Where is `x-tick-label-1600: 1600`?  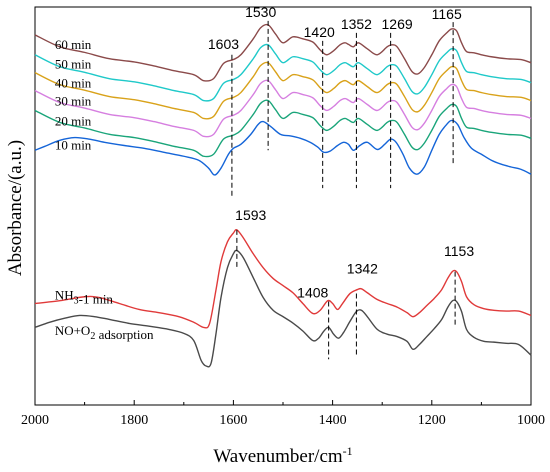 x-tick-label-1600: 1600 is located at coordinates (233, 420).